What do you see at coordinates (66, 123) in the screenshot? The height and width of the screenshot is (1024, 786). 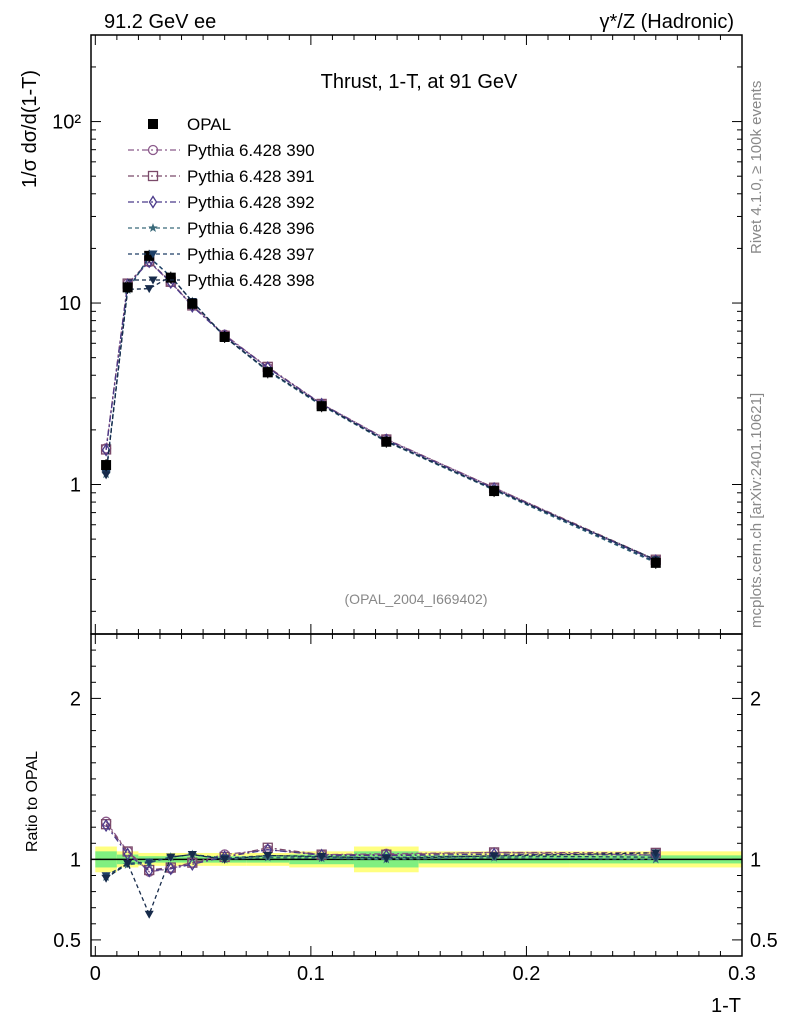 I see `y-tick-label: 10²` at bounding box center [66, 123].